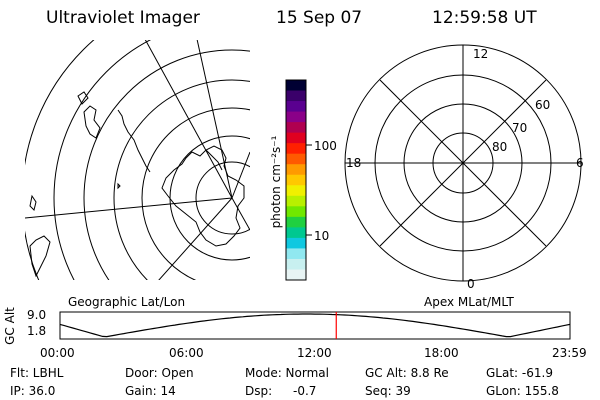  Describe the element at coordinates (276, 182) in the screenshot. I see `colorbar-unit-label: photon cm⁻²s⁻¹` at that location.